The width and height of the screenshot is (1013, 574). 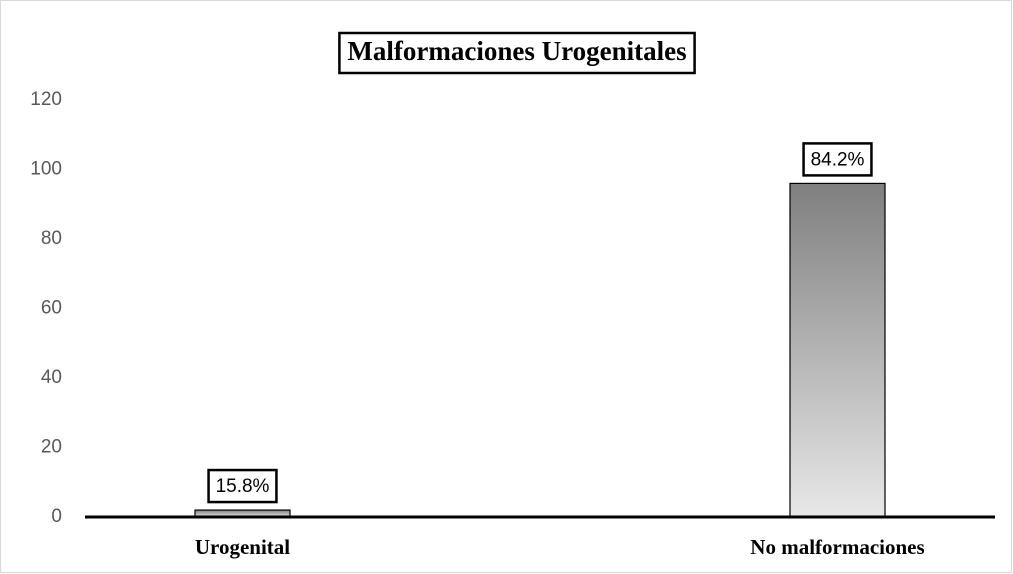 I want to click on x-tick-label: Urogenital, so click(x=242, y=547).